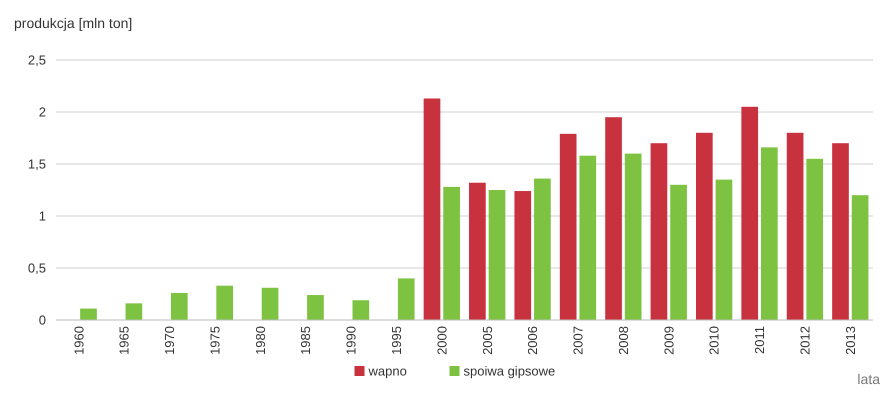  Describe the element at coordinates (170, 340) in the screenshot. I see `x-tick-label: 1970` at that location.